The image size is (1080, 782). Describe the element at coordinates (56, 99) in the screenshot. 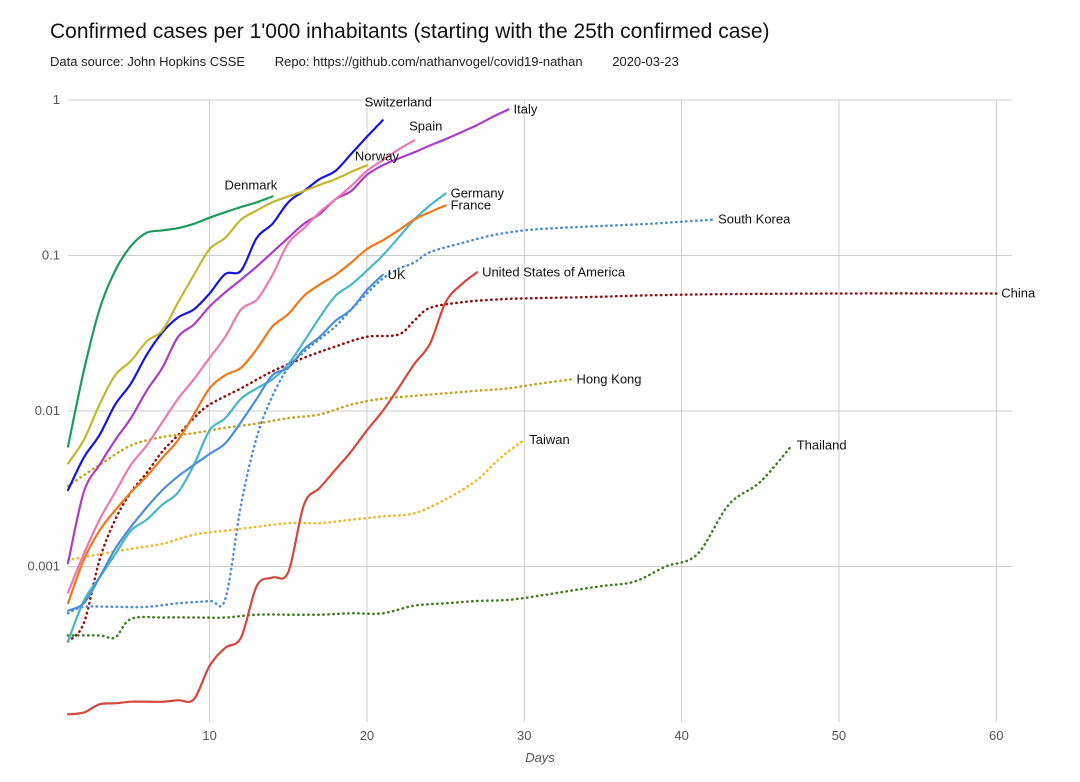

I see `y-tick-label: 1` at that location.